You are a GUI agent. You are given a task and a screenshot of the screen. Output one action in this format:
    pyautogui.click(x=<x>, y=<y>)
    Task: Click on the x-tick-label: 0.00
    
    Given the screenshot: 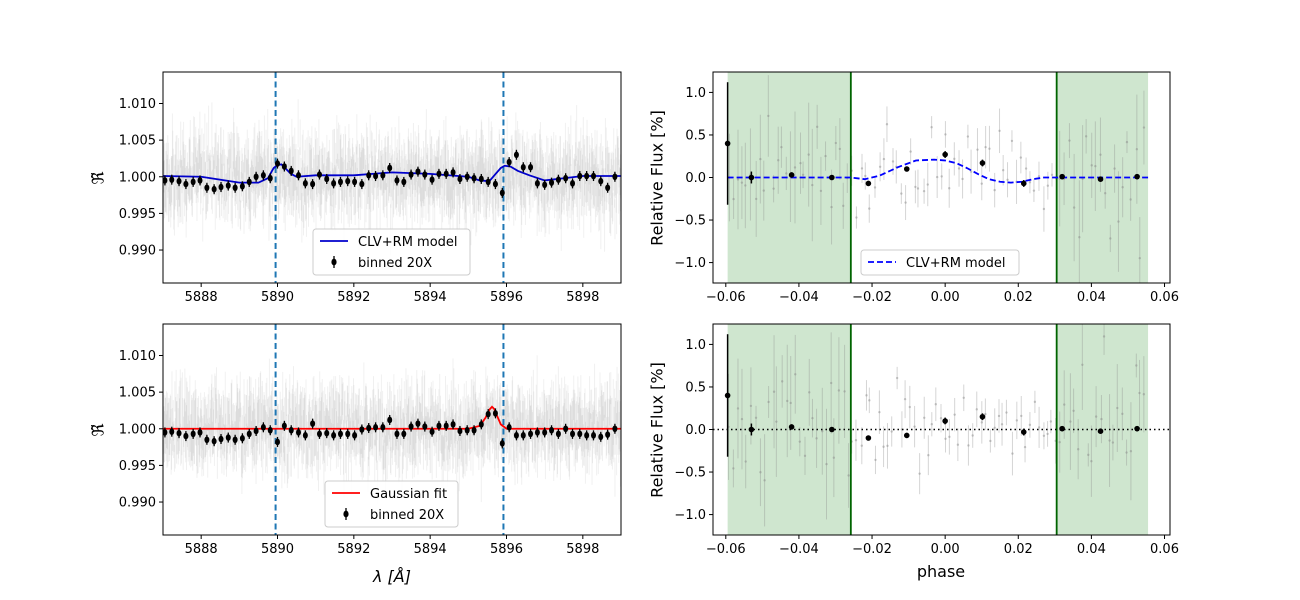 What is the action you would take?
    pyautogui.click(x=945, y=297)
    